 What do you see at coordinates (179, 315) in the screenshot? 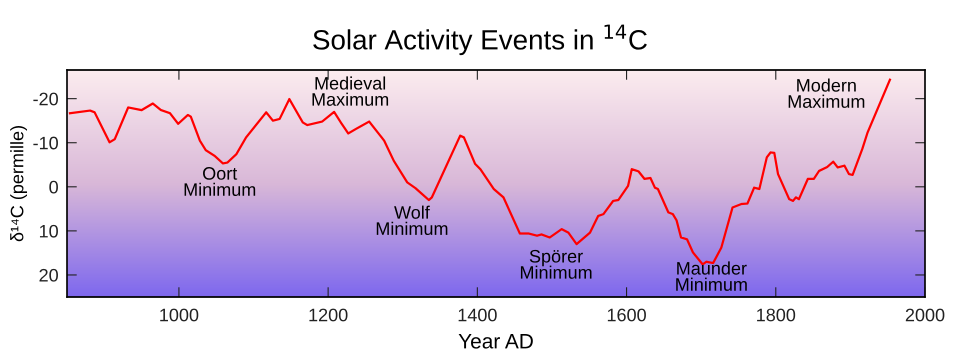
I see `x-tick-label: 1000` at bounding box center [179, 315].